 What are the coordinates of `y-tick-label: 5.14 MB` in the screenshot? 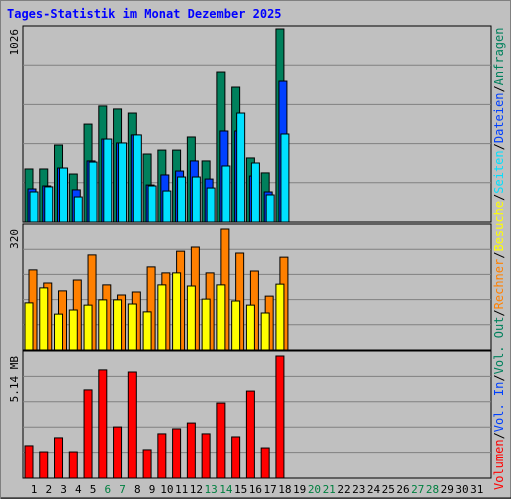 It's located at (14, 379).